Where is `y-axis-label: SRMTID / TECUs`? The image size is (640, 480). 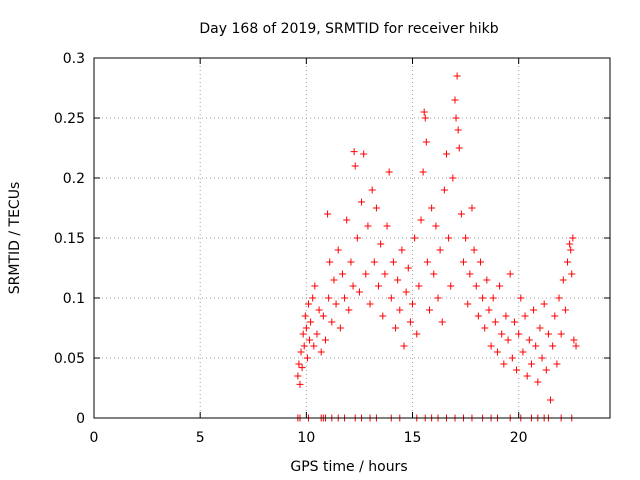 y-axis-label: SRMTID / TECUs is located at coordinates (15, 238).